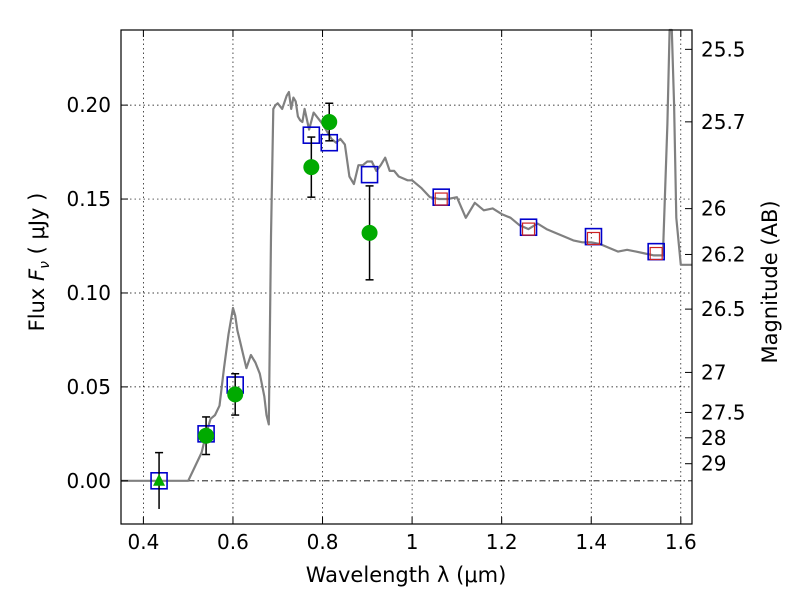 The width and height of the screenshot is (800, 604). I want to click on y-axis-label-symbol: F, so click(37, 274).